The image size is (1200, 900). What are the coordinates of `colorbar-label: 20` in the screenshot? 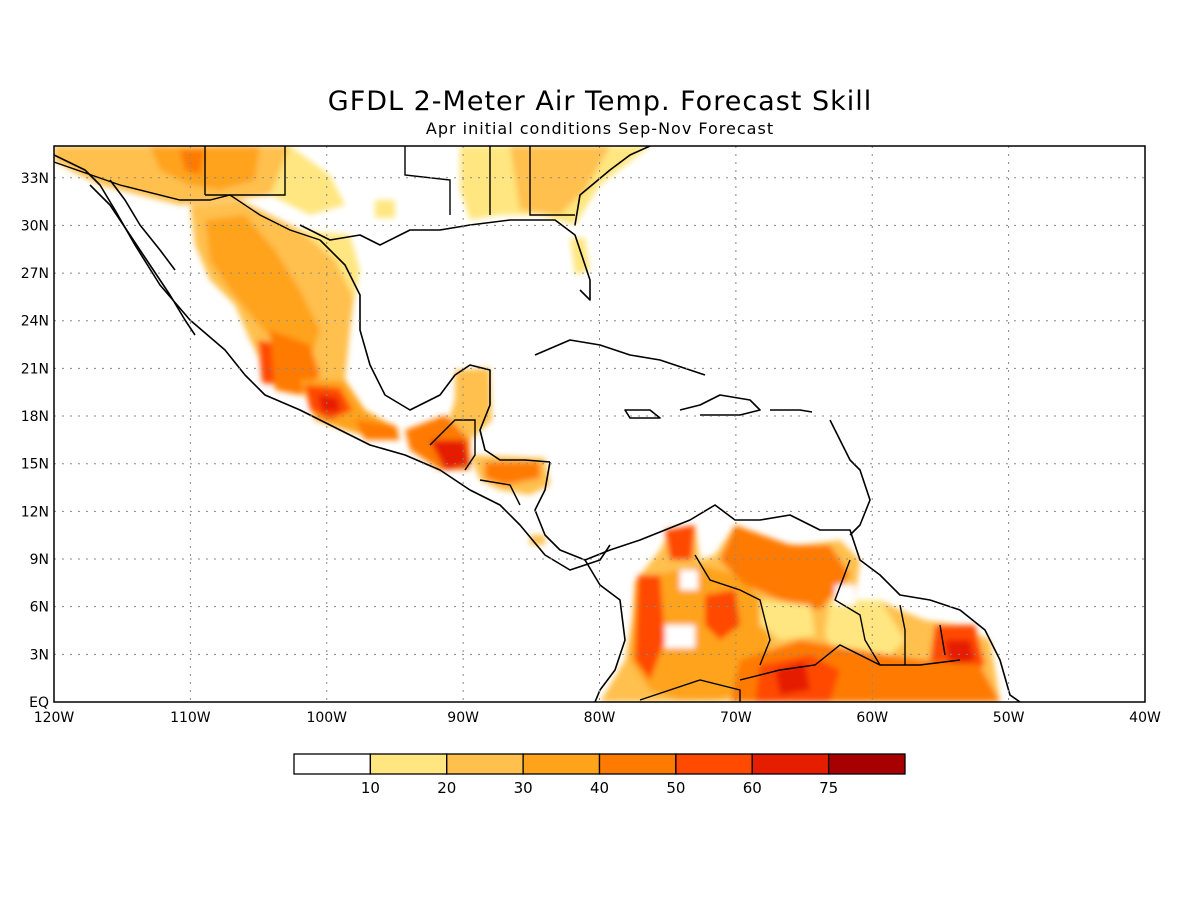 It's located at (446, 788).